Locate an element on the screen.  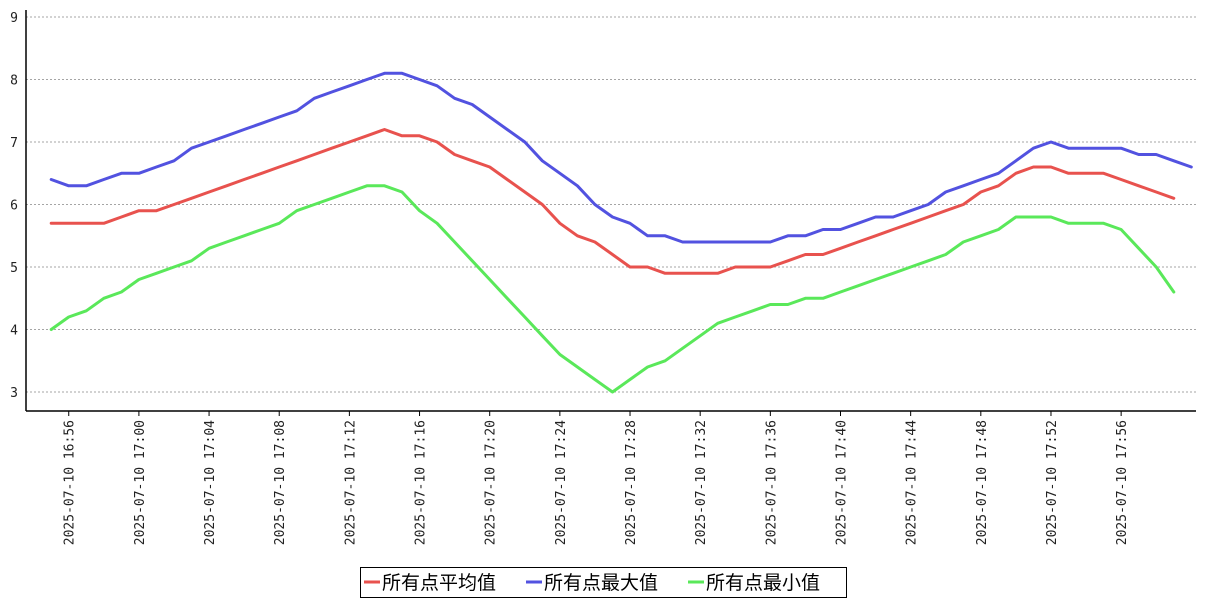
x-tick-label: 2025-07-10 17:32 is located at coordinates (701, 482).